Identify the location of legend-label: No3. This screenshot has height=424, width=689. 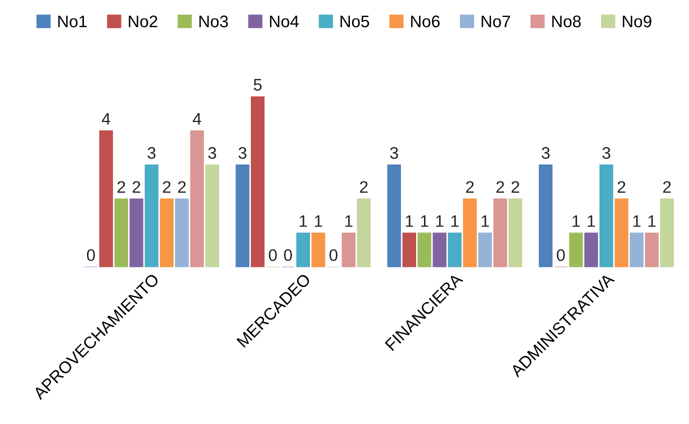
(213, 22).